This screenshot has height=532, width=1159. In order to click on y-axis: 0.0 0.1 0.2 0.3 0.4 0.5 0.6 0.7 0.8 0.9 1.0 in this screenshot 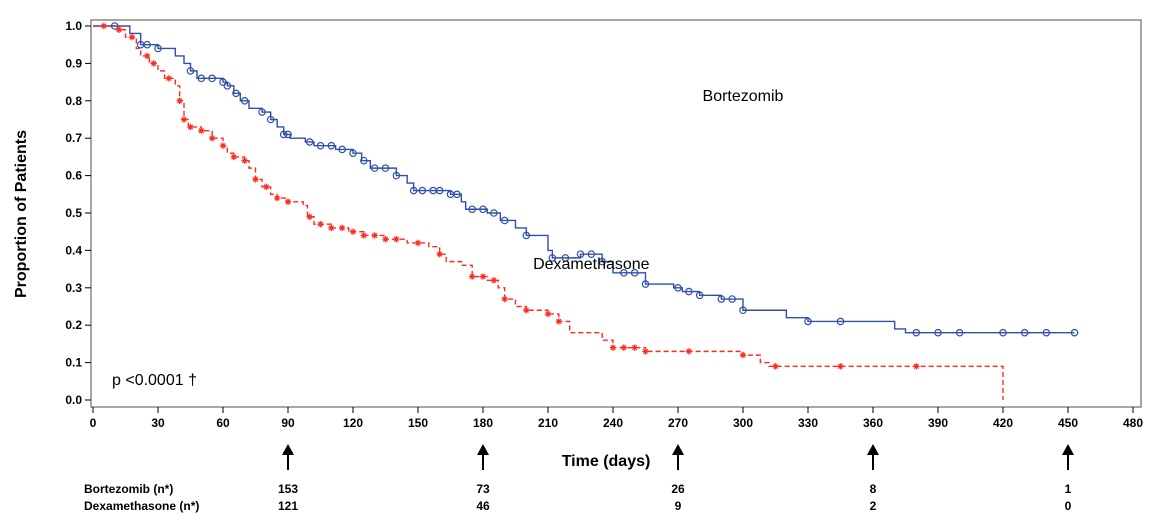, I will do `click(78, 213)`.